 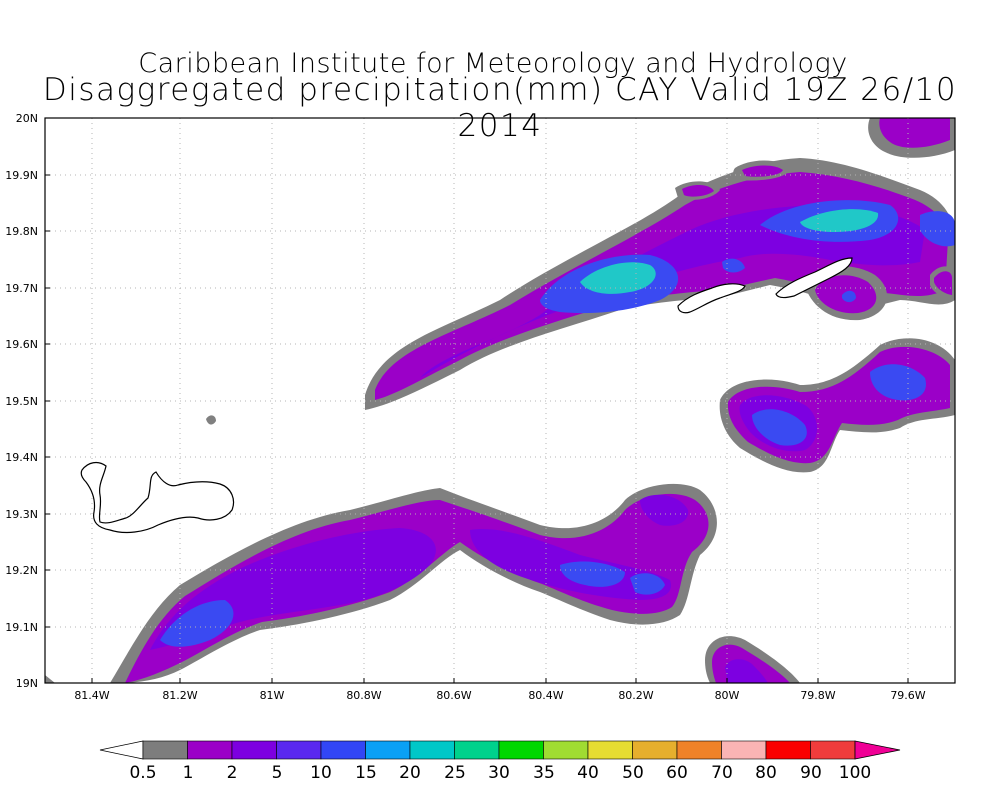 What do you see at coordinates (733, 265) in the screenshot?
I see `precip-blue-small4` at bounding box center [733, 265].